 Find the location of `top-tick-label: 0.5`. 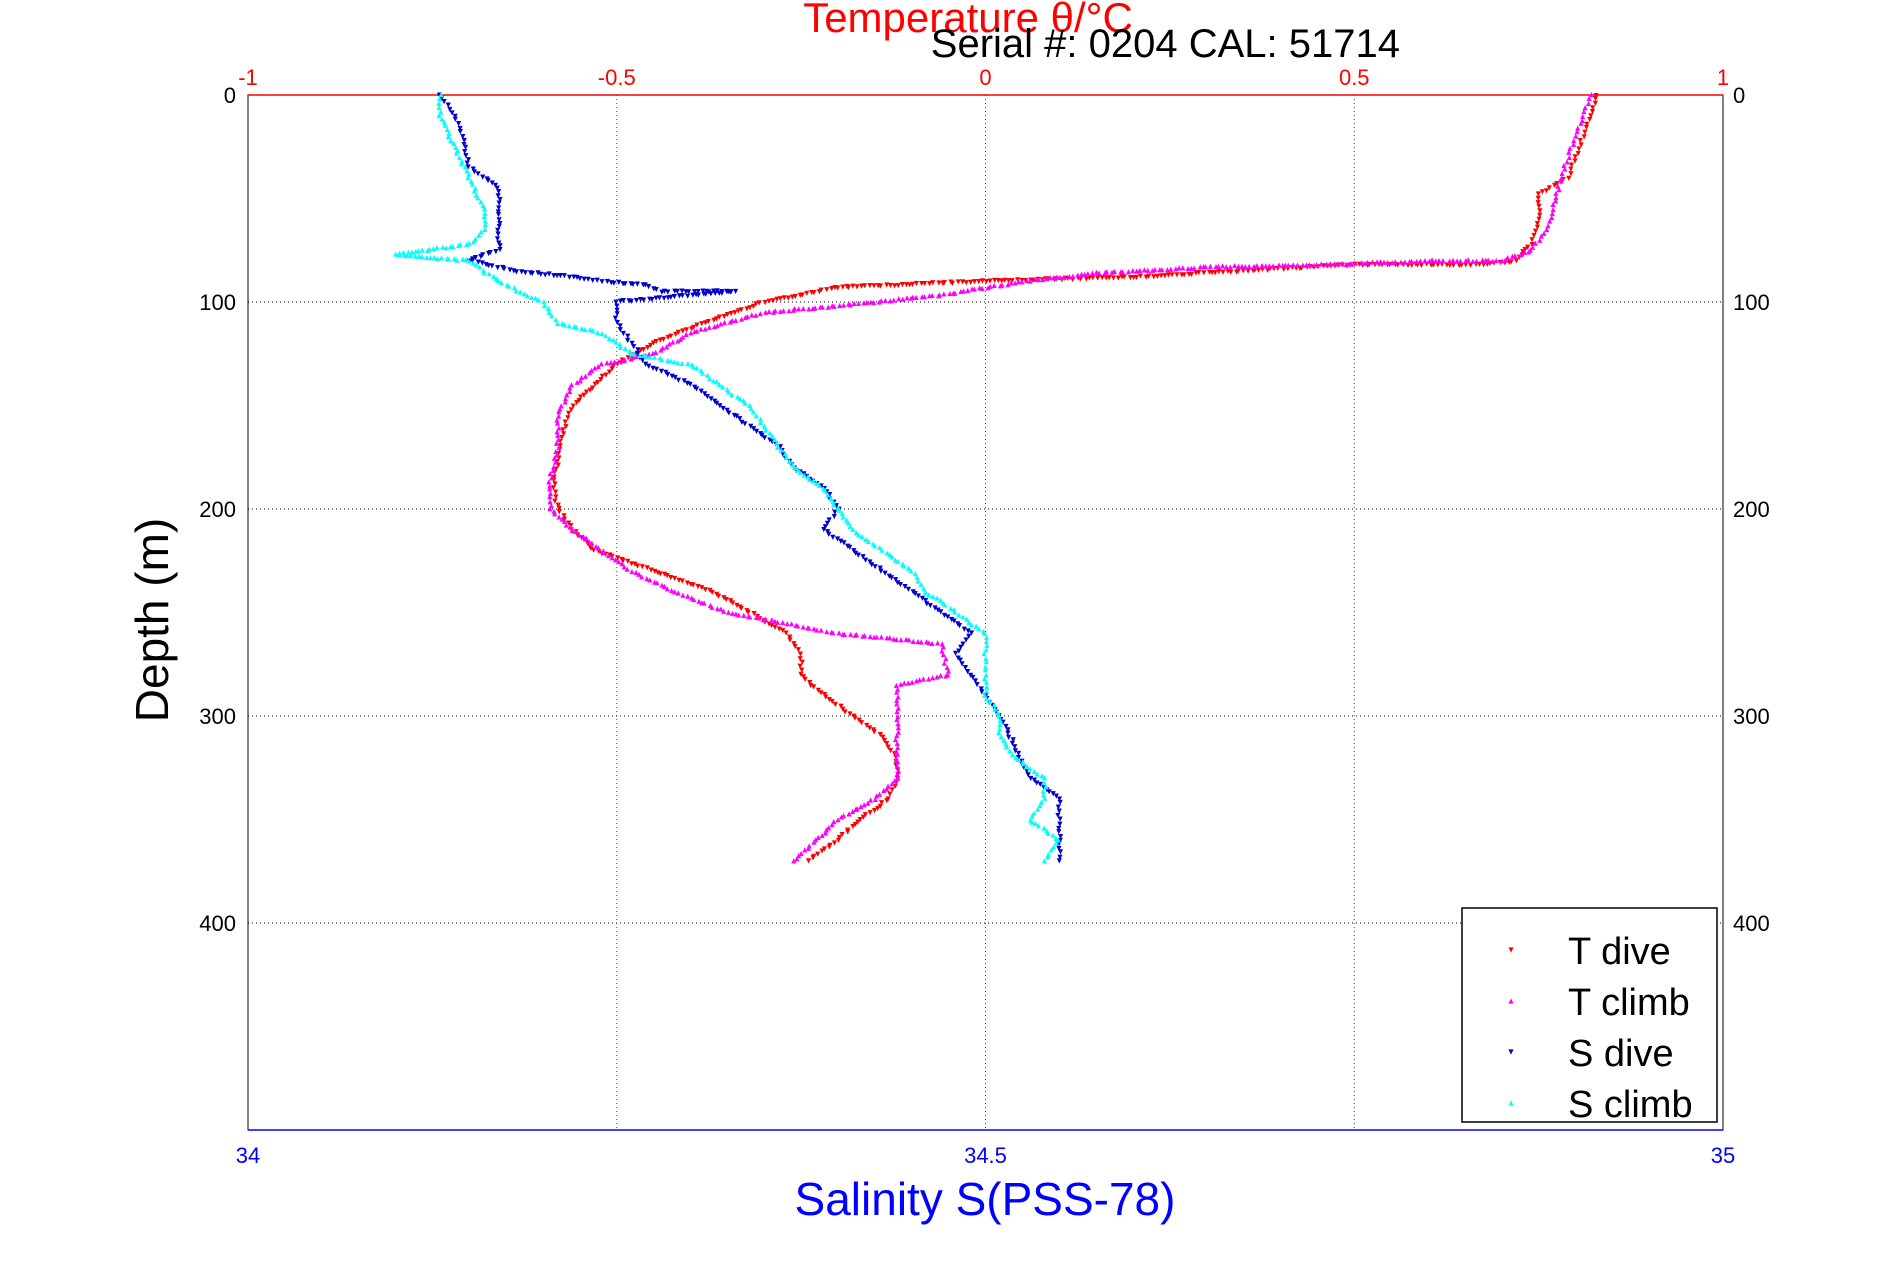

top-tick-label: 0.5 is located at coordinates (1354, 77).